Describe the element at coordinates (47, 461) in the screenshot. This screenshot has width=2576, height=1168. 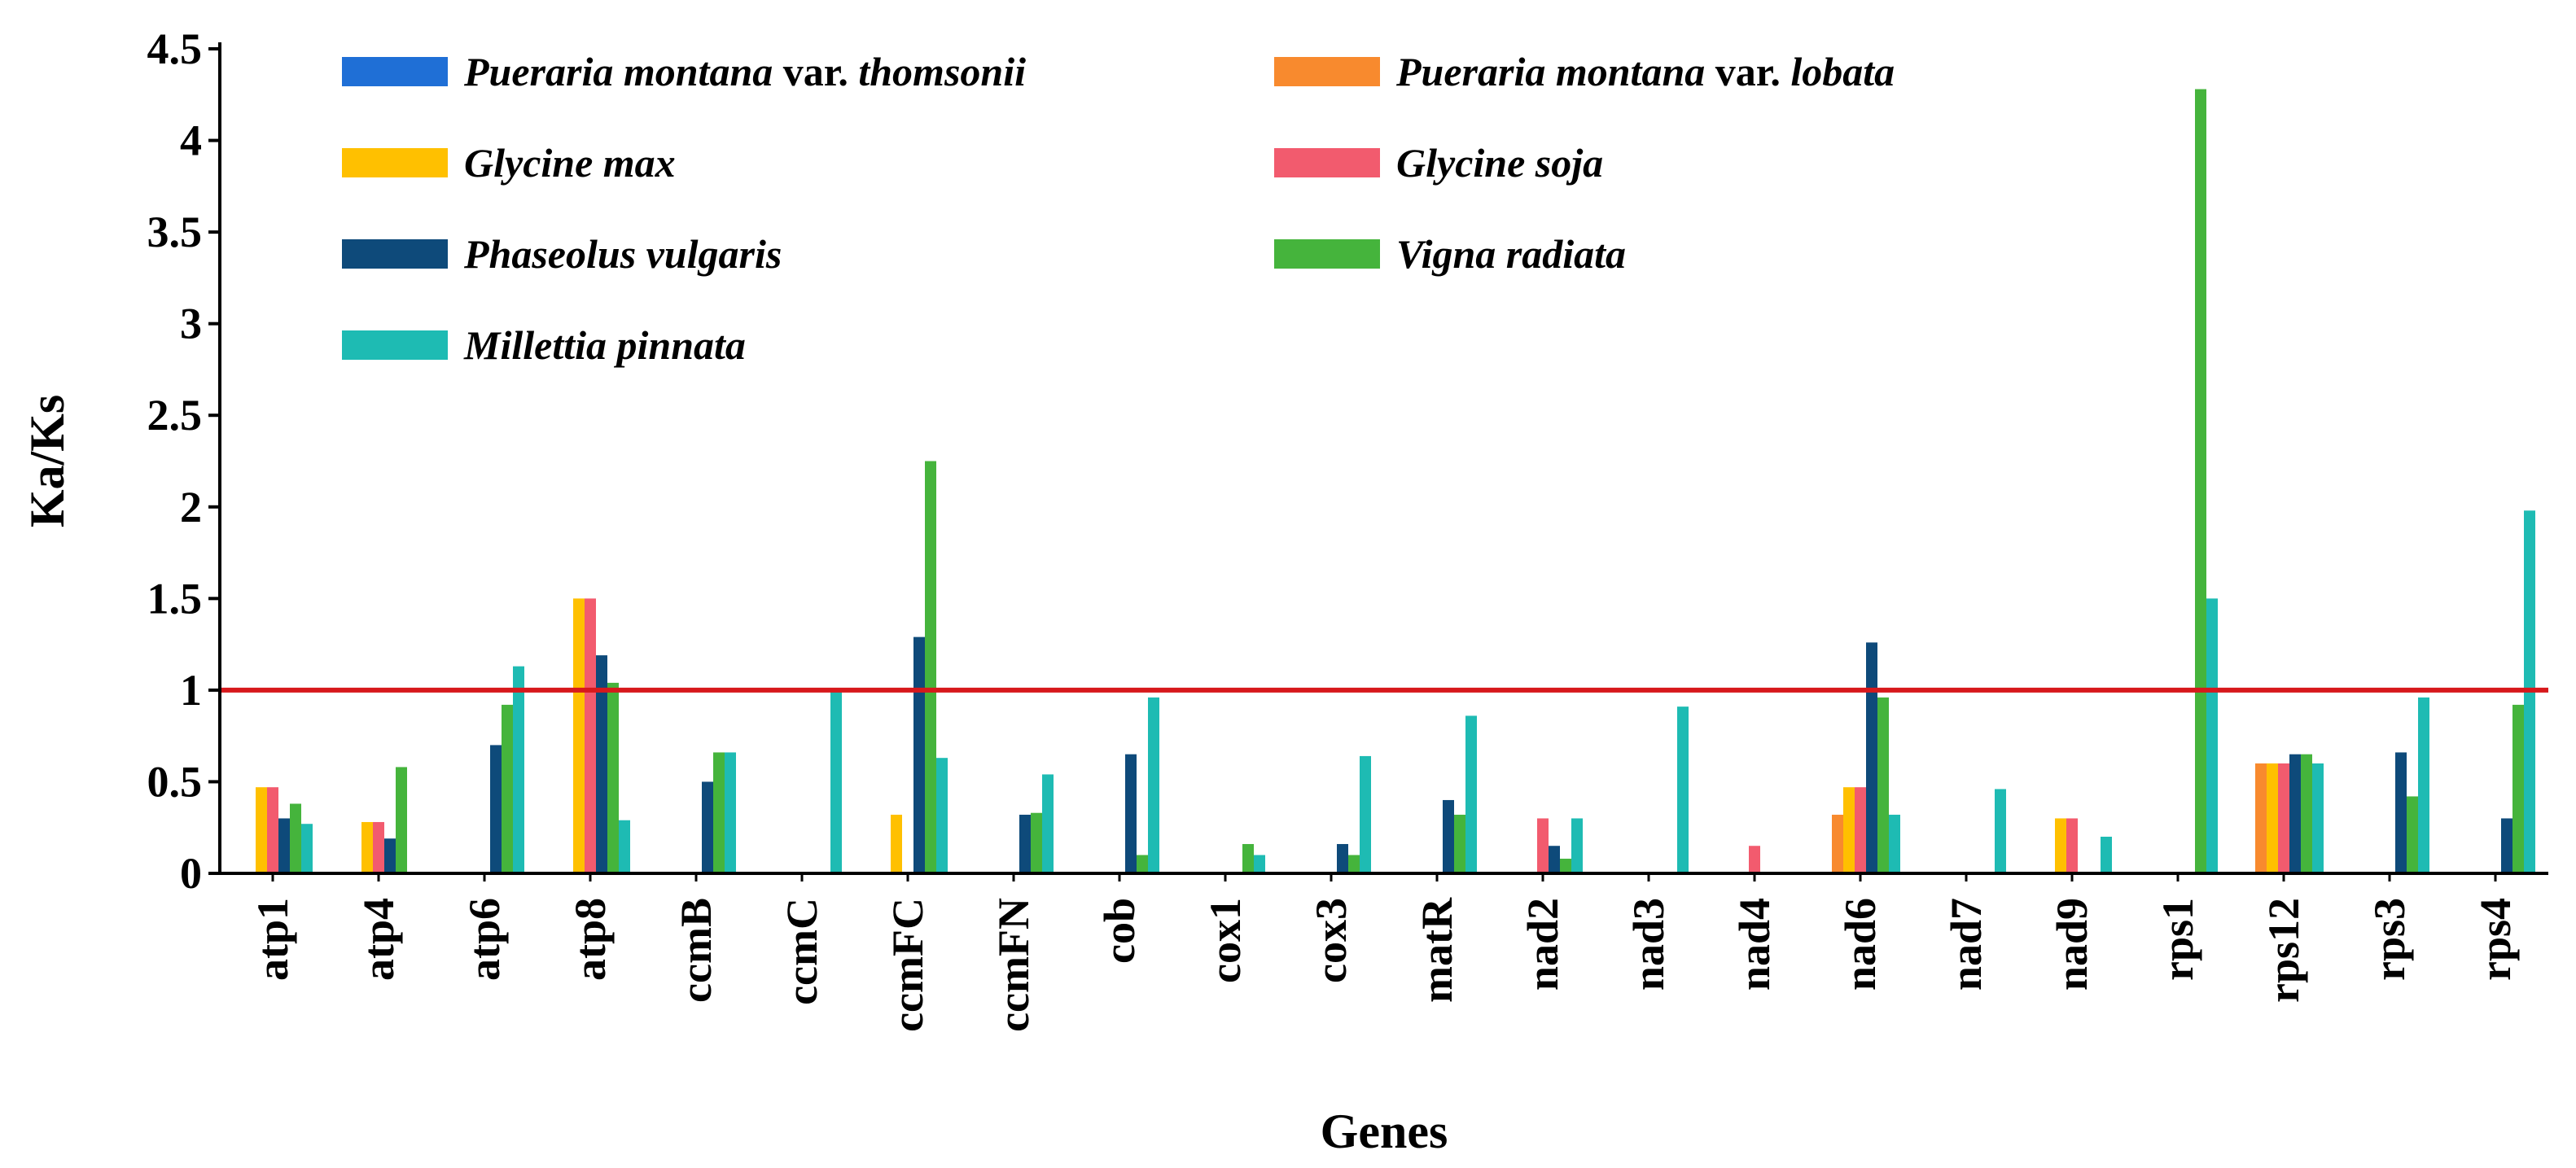
I see `y-axis-title: Ka/Ks` at that location.